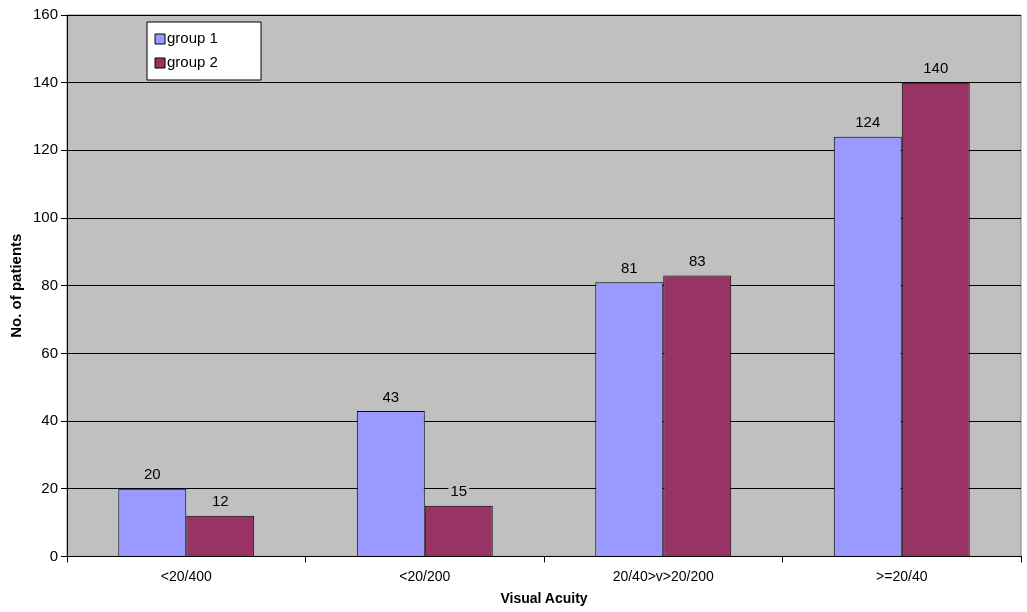 The height and width of the screenshot is (612, 1027). Describe the element at coordinates (697, 261) in the screenshot. I see `data-label: 83` at that location.